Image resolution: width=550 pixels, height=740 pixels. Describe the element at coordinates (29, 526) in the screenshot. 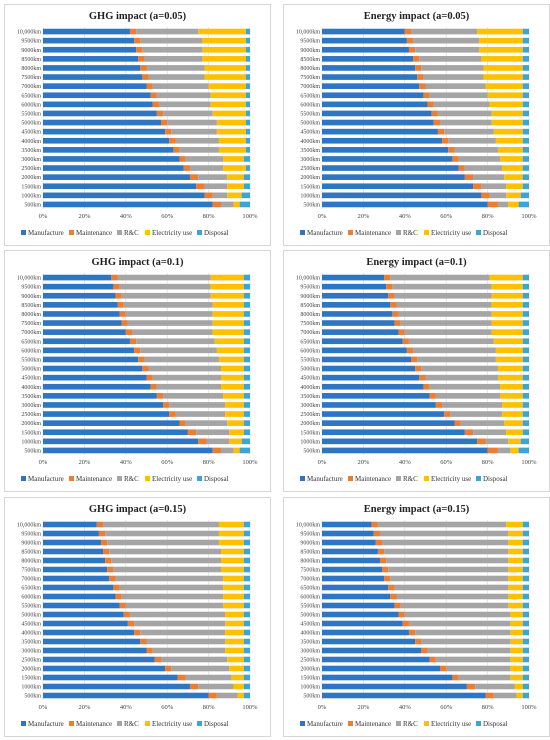

I see `category-label: 10,000km` at that location.